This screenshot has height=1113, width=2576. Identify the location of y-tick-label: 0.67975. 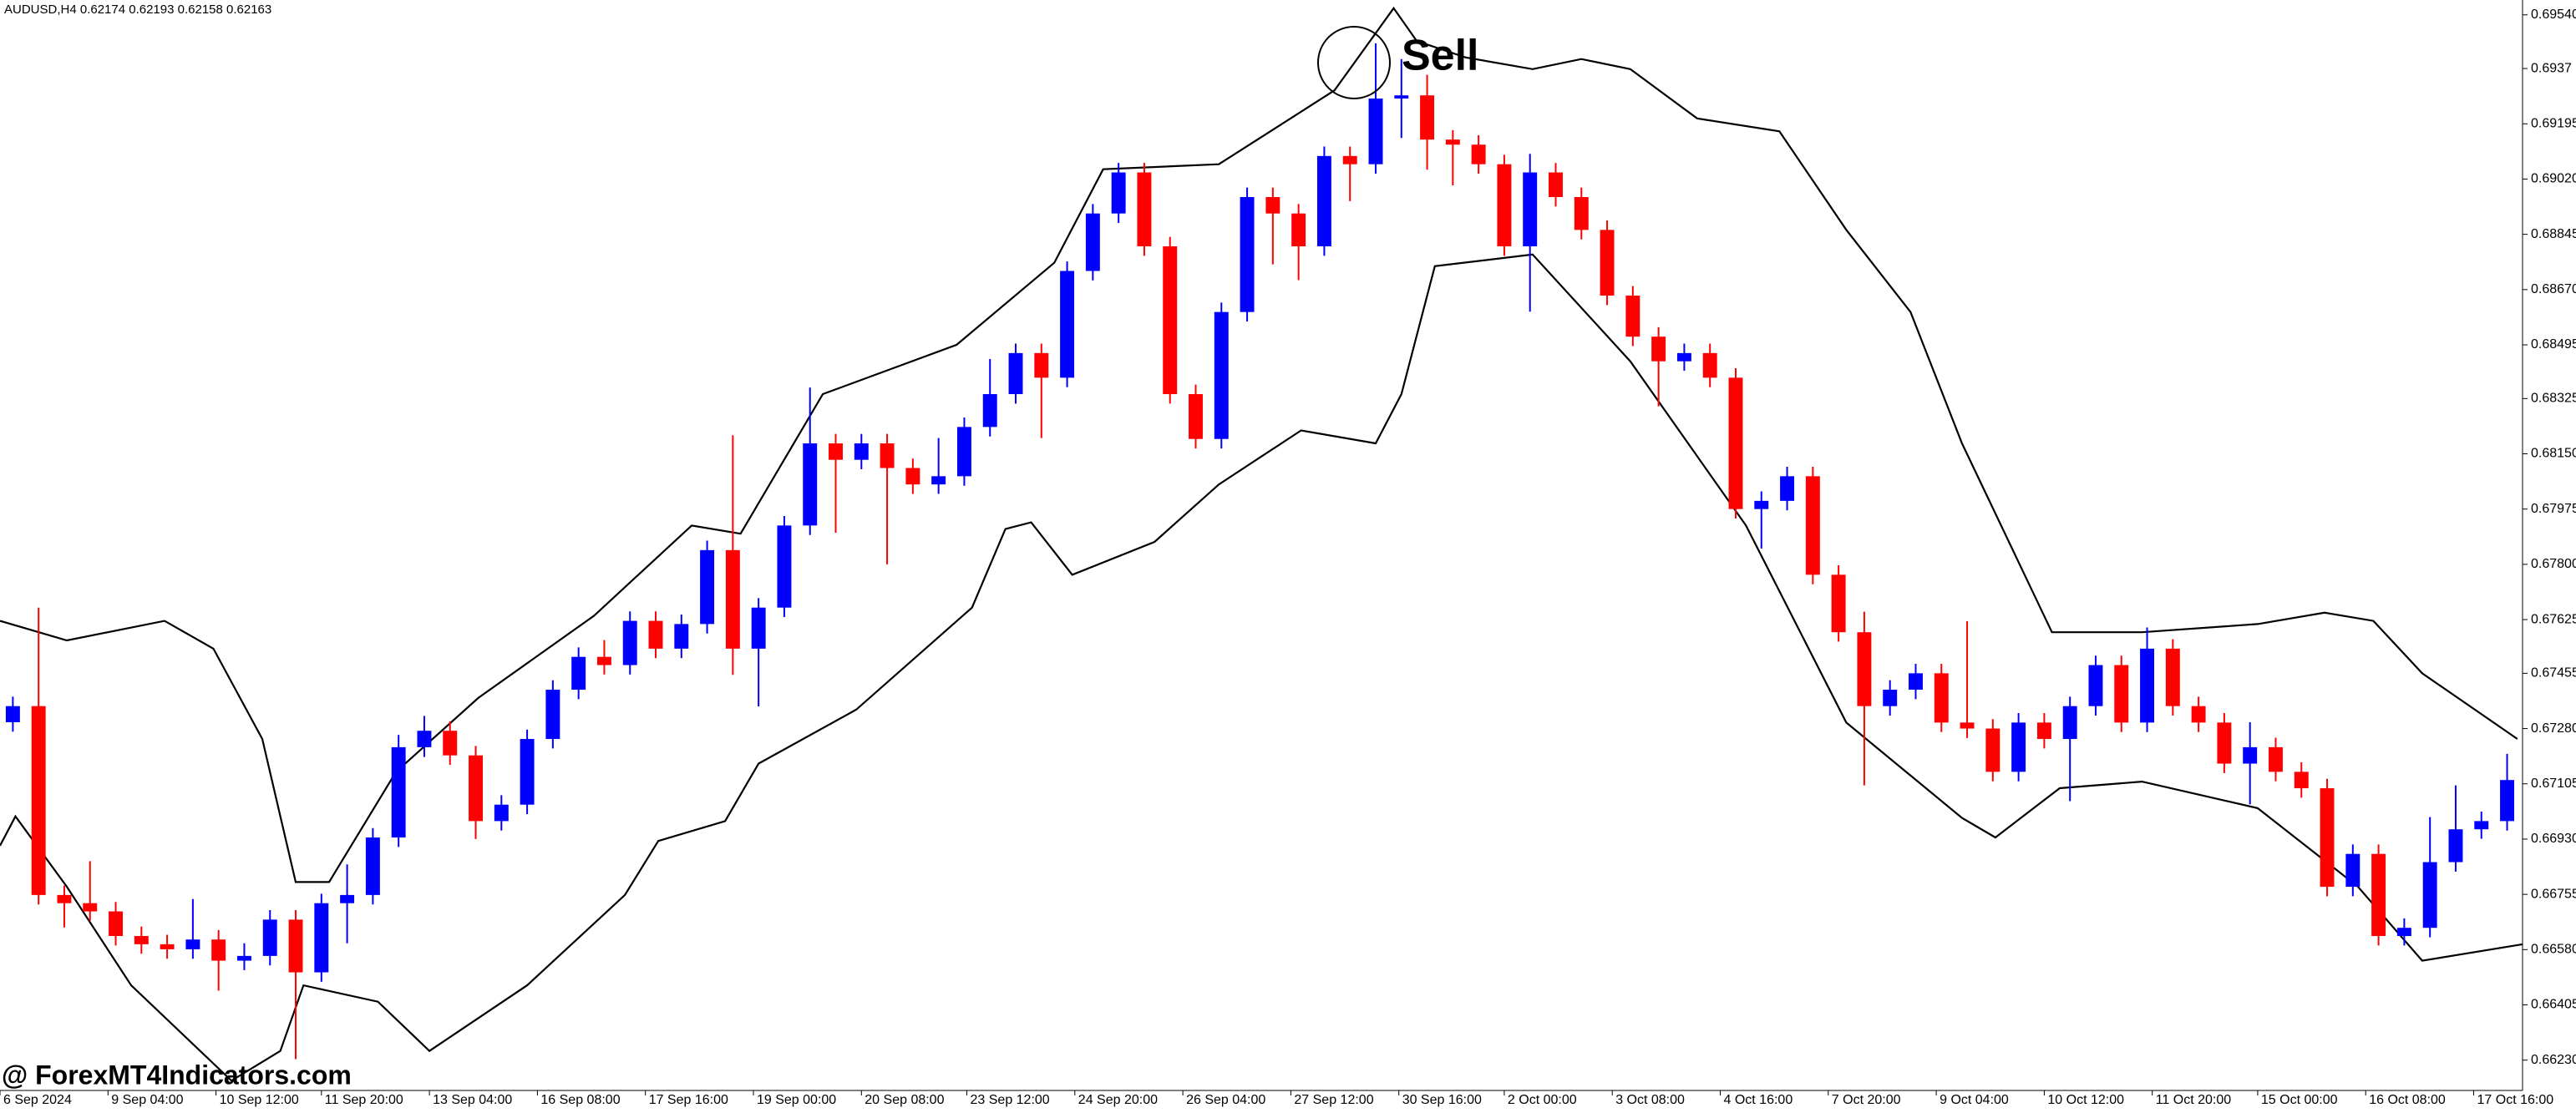
(2553, 509).